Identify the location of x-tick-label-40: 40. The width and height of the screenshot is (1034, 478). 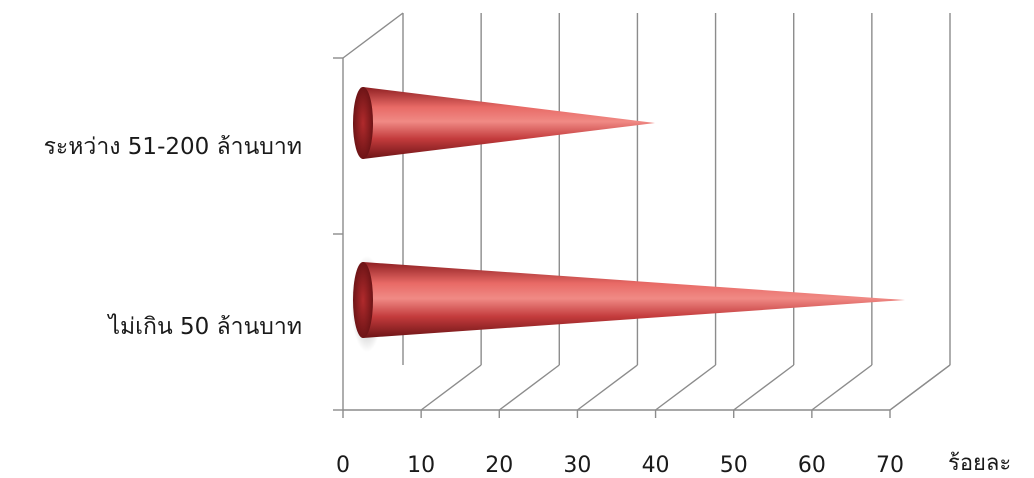
(656, 465).